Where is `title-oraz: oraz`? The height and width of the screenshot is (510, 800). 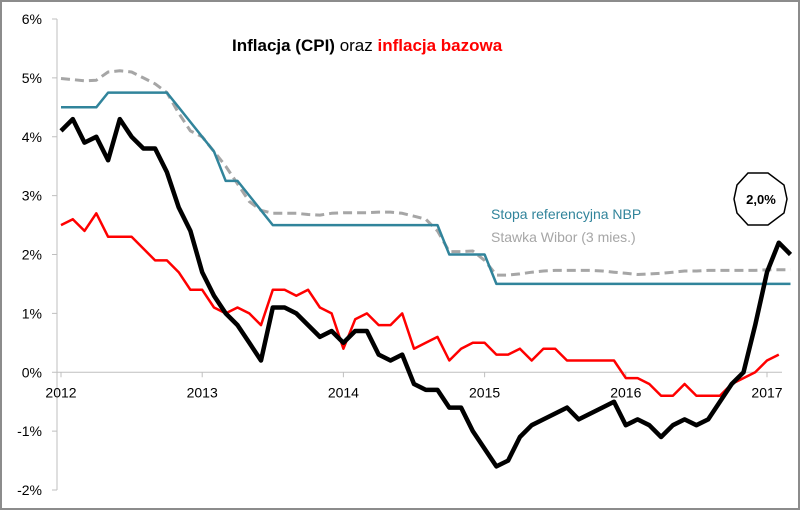
title-oraz: oraz is located at coordinates (356, 45).